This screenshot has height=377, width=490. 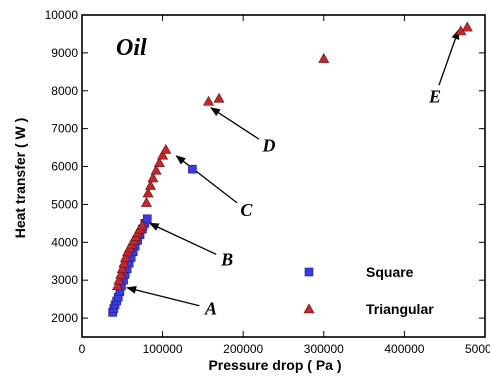 What do you see at coordinates (206, 179) in the screenshot?
I see `annotation-arrow-c` at bounding box center [206, 179].